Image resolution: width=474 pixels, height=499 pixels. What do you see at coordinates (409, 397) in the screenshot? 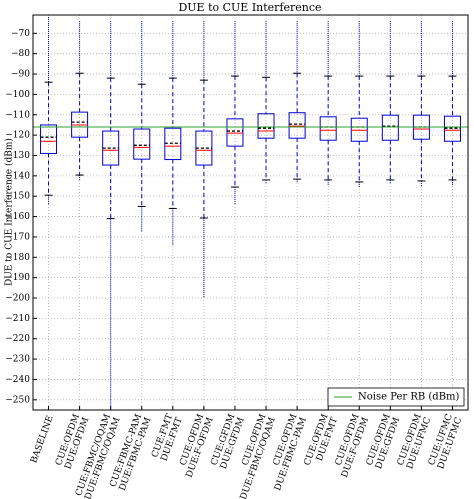
I see `legend-label: Noise Per RB (dBm)` at bounding box center [409, 397].